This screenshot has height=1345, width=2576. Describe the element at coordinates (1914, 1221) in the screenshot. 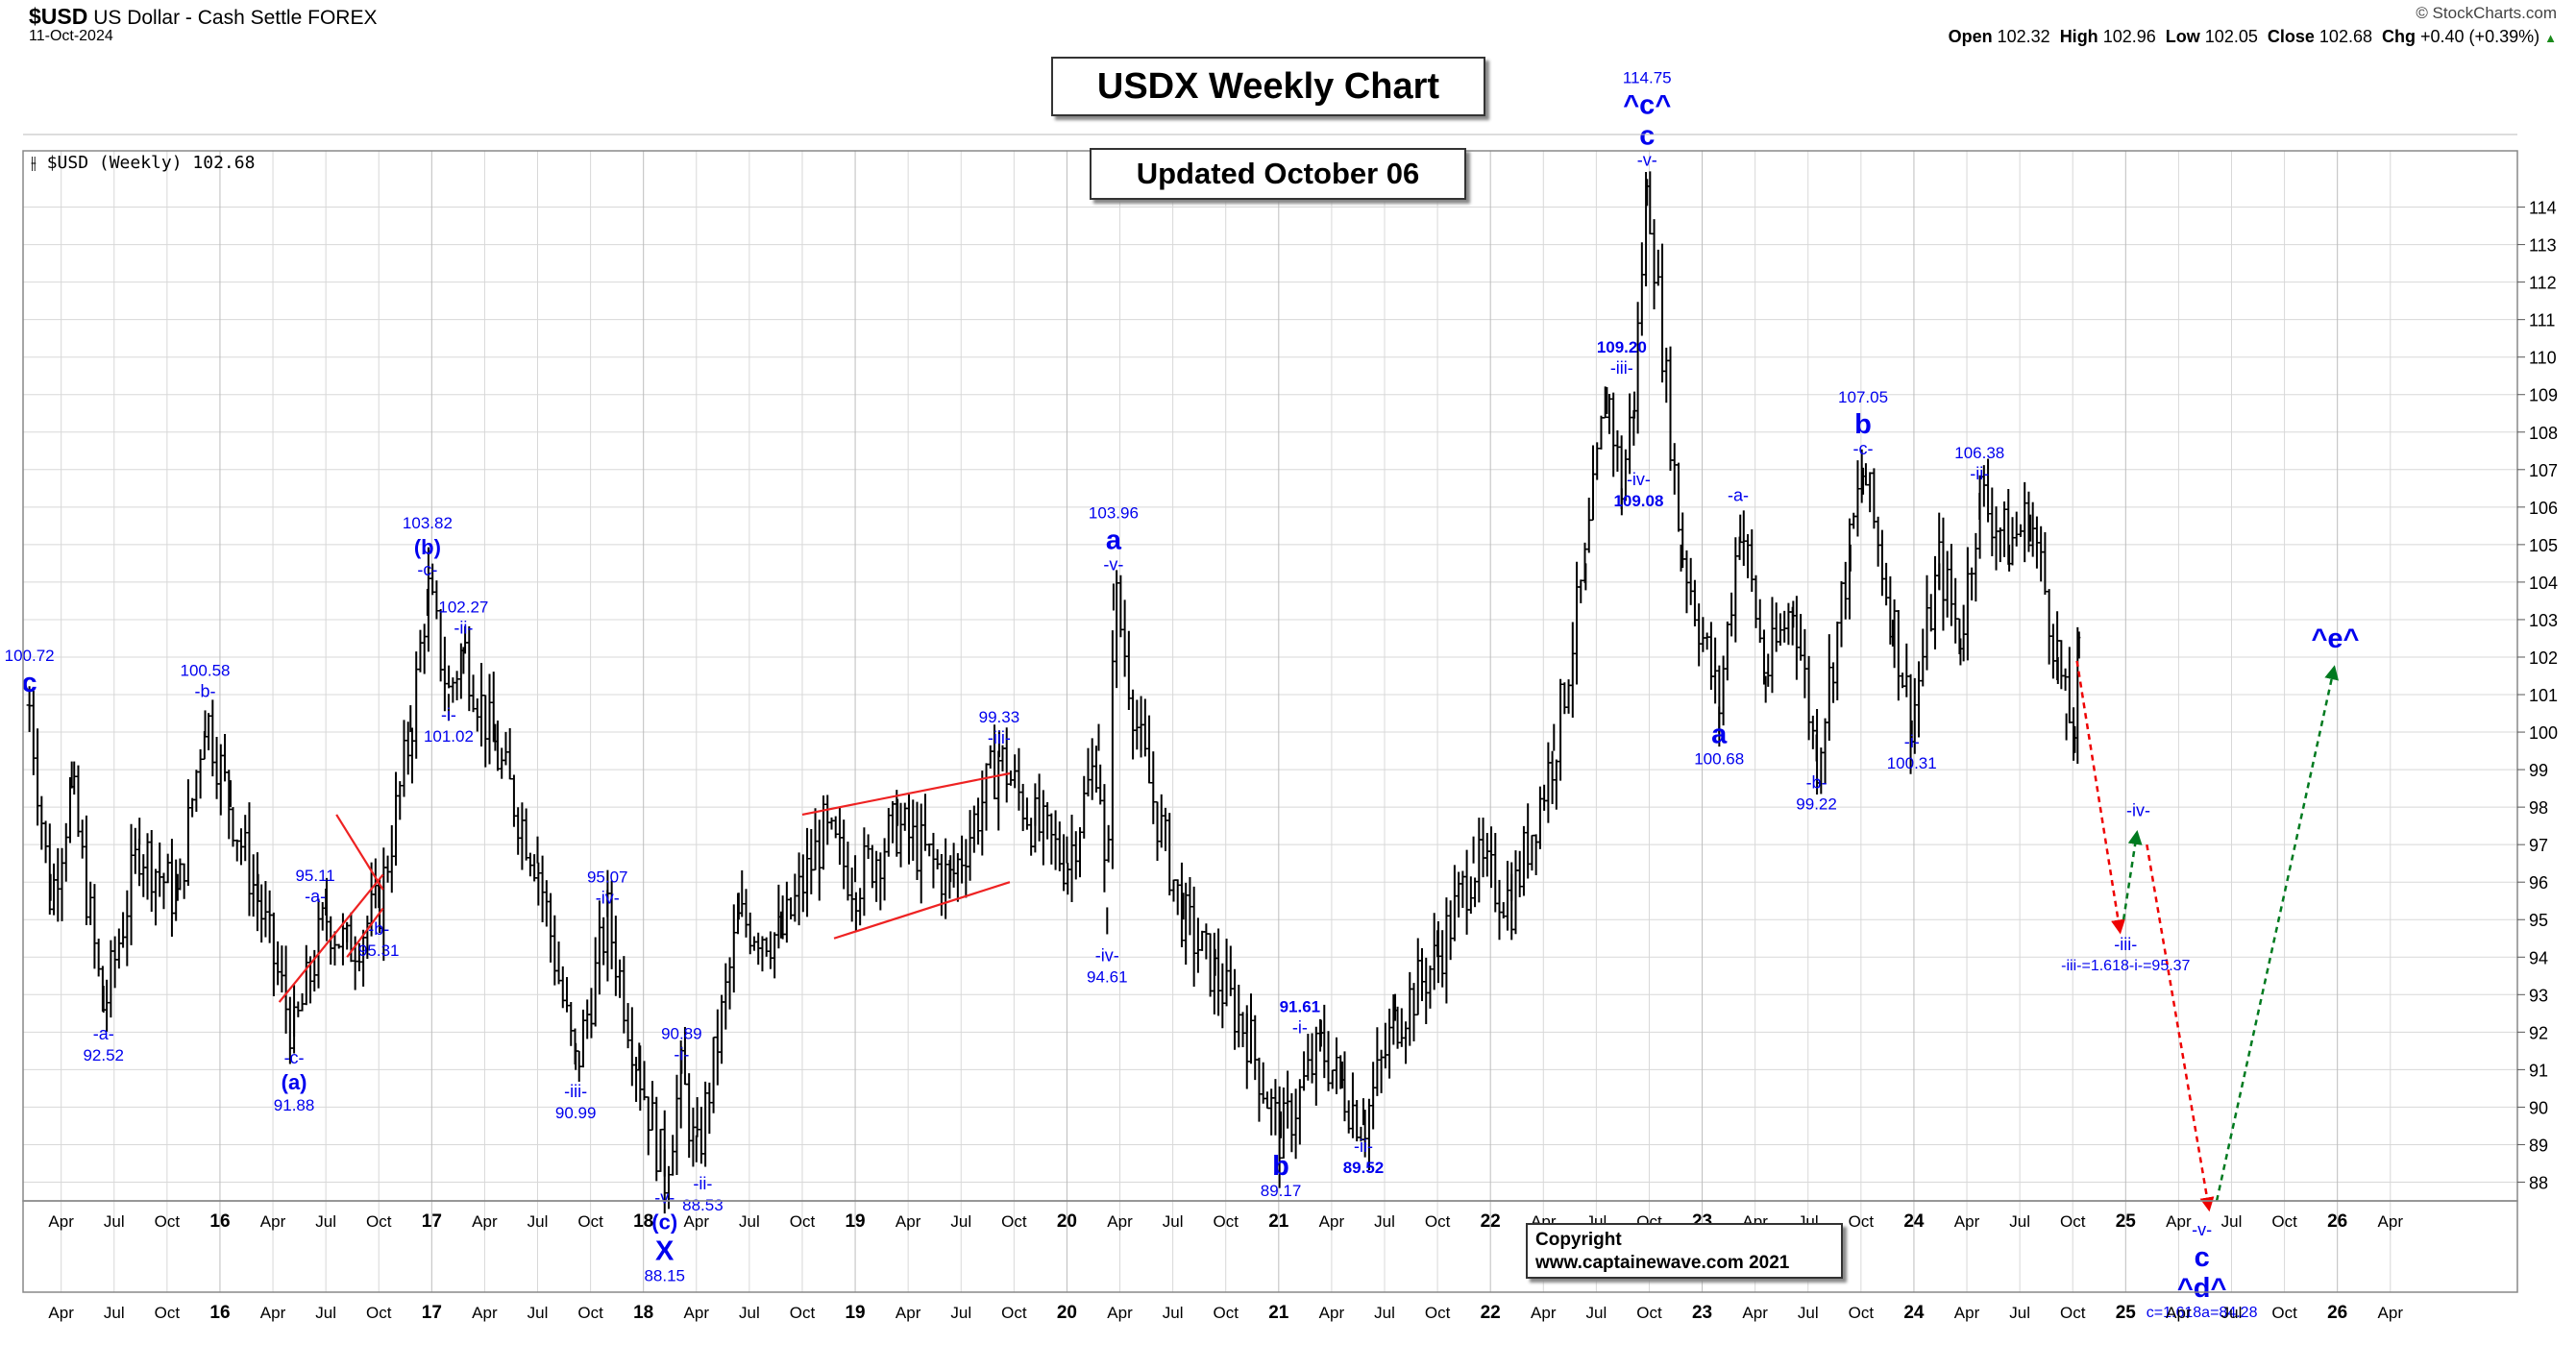

I see `x-tick-label: 24` at that location.